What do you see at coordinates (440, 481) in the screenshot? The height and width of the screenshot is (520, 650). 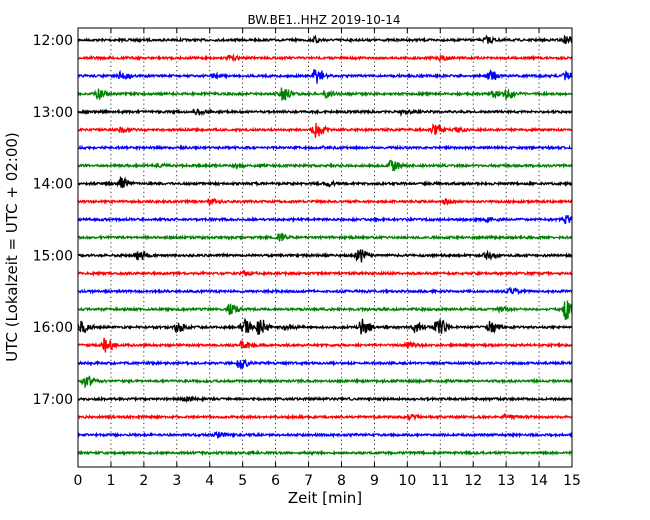 I see `x-tick-label: 11` at bounding box center [440, 481].